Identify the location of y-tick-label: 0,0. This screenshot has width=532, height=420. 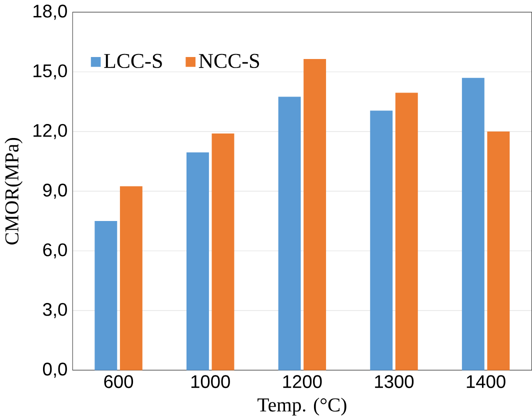
(55, 370).